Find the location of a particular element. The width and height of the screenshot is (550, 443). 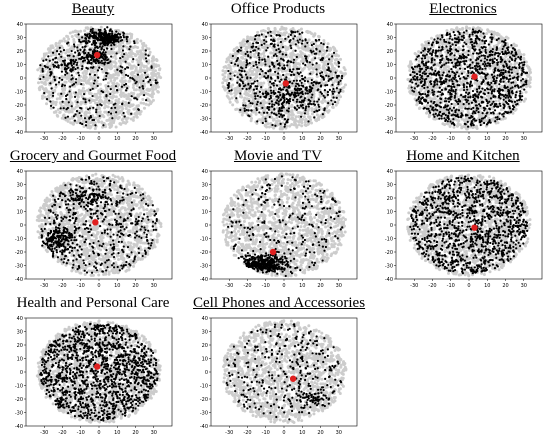

x-tick-label: -10 is located at coordinates (81, 139).